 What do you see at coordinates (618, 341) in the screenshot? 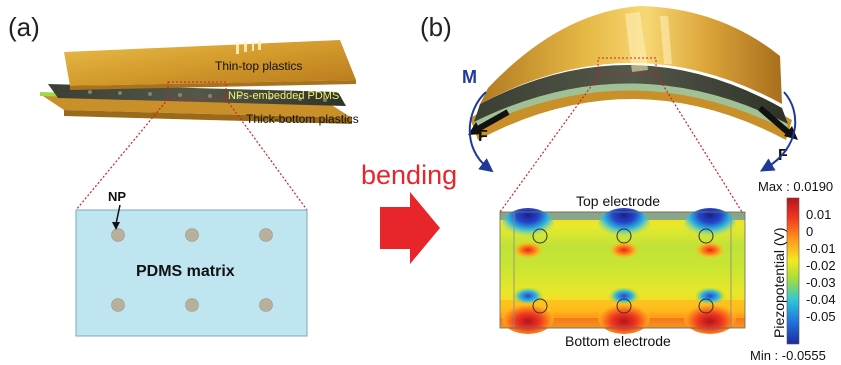
I see `bottom-electrode-label: Bottom electrode` at bounding box center [618, 341].